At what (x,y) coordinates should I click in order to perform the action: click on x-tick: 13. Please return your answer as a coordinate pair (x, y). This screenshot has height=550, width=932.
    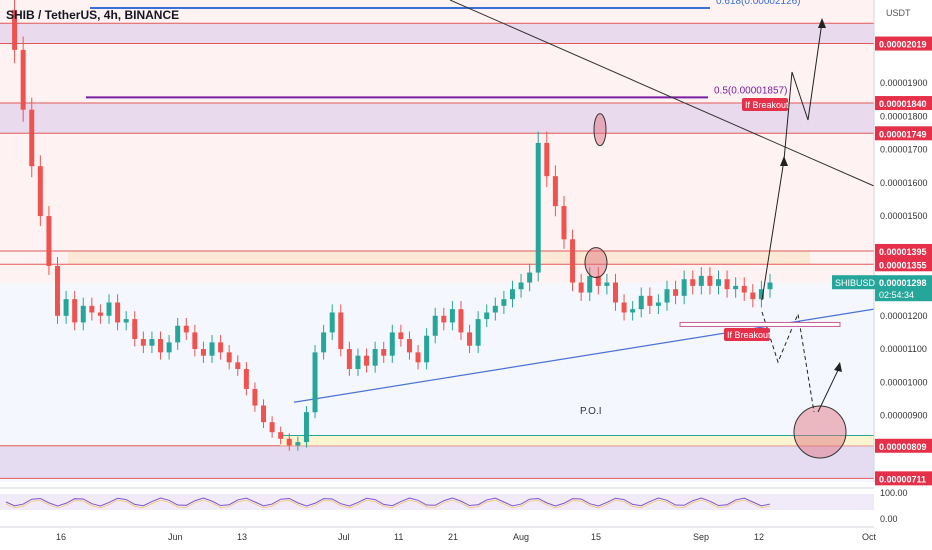
    Looking at the image, I should click on (242, 537).